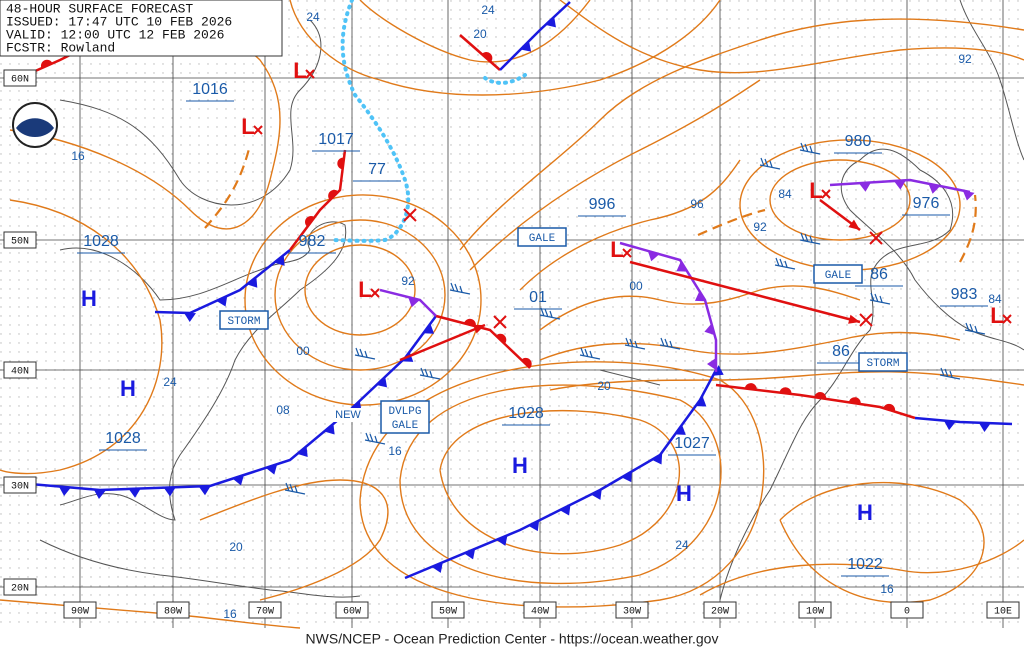 This screenshot has height=652, width=1024. Describe the element at coordinates (697, 204) in the screenshot. I see `contour-label: 96` at that location.